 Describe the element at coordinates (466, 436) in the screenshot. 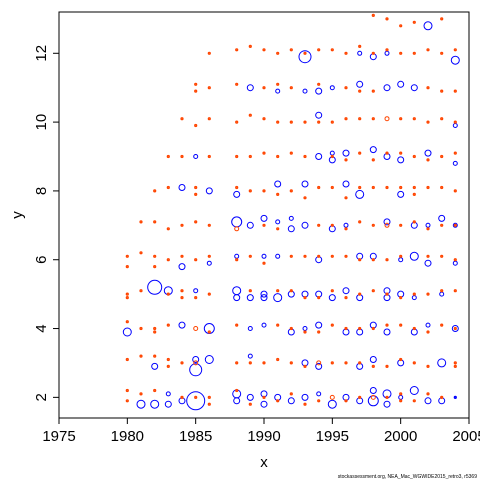

I see `x-tick-label: 2005` at that location.